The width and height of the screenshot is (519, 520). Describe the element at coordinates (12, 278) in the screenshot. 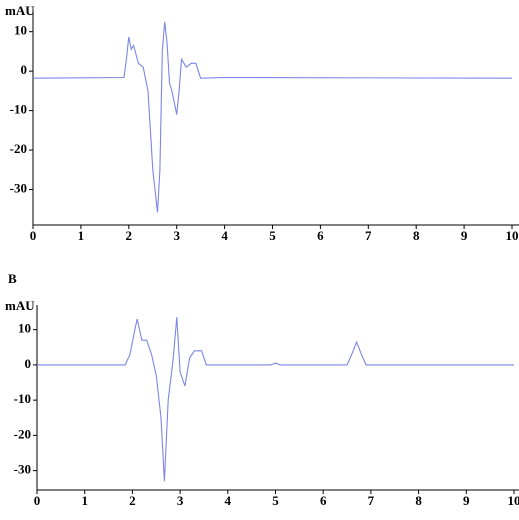

I see `panel-label: B` at that location.